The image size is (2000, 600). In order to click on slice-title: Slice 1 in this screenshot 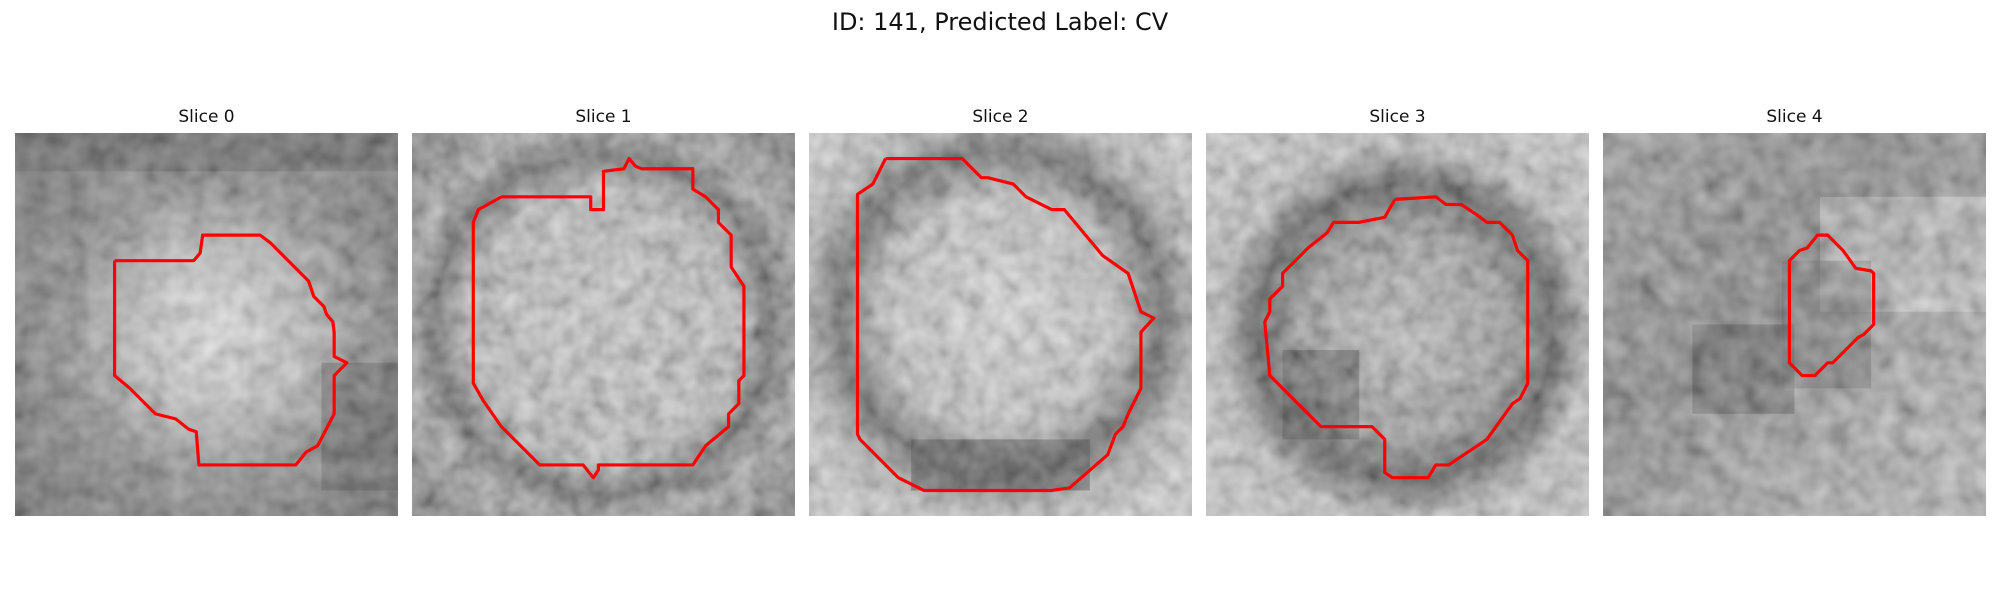, I will do `click(603, 117)`.